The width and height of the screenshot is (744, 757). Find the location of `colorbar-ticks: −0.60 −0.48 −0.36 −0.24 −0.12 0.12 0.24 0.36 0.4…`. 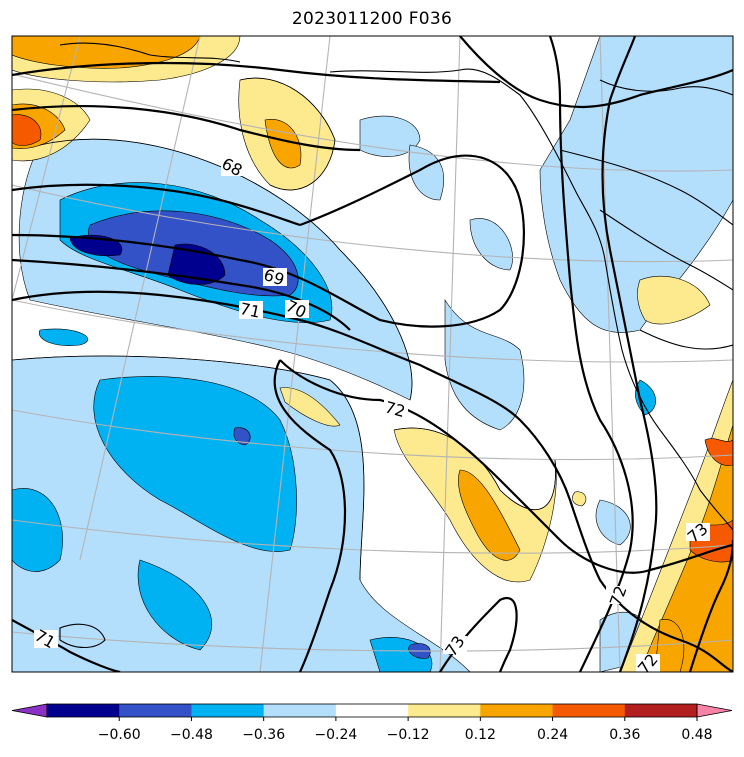

colorbar-ticks: −0.60 −0.48 −0.36 −0.24 −0.12 0.12 0.24 0.36 0.4… is located at coordinates (405, 730).